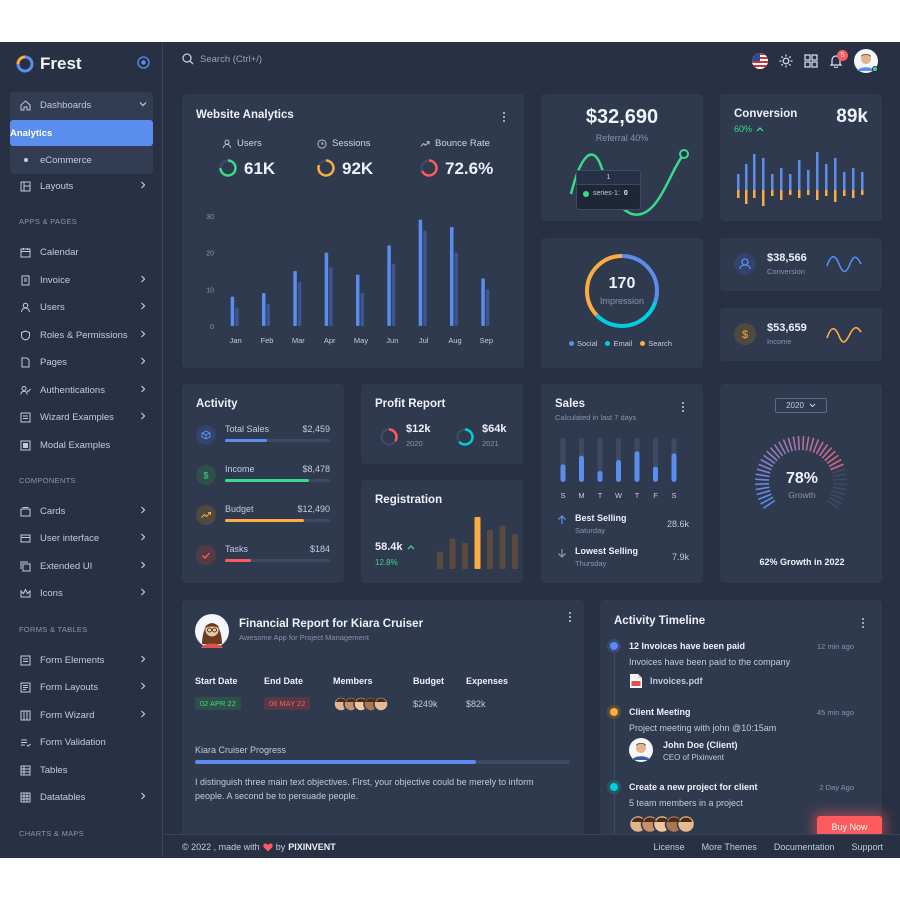  I want to click on search-icon, so click(188, 59).